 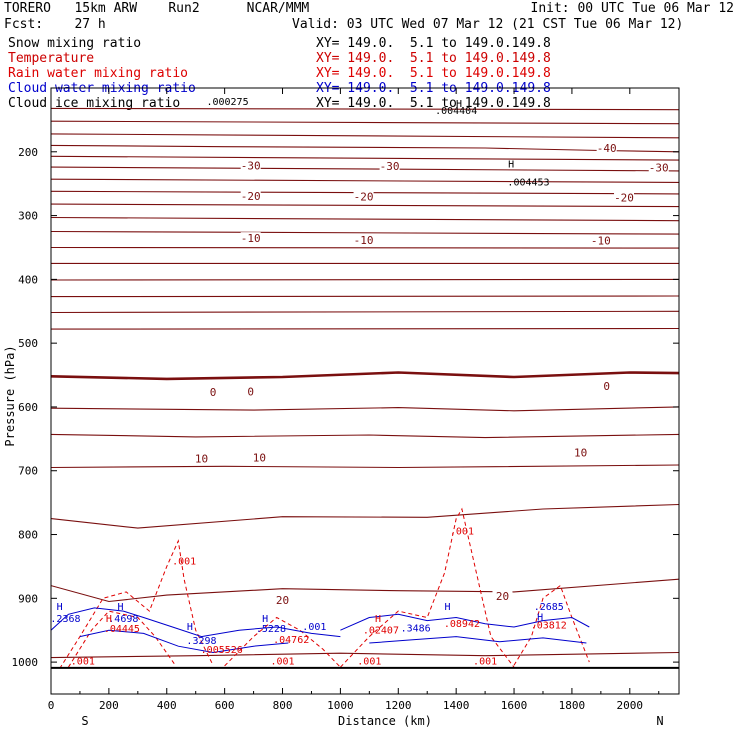 What do you see at coordinates (84, 721) in the screenshot?
I see `south-label: S` at bounding box center [84, 721].